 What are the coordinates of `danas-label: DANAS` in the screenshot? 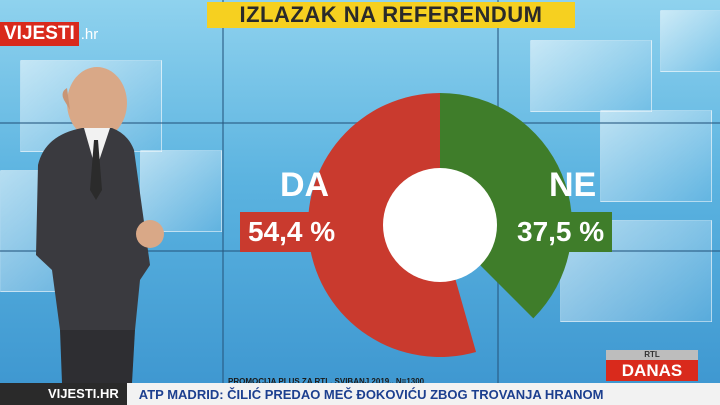 It's located at (652, 370).